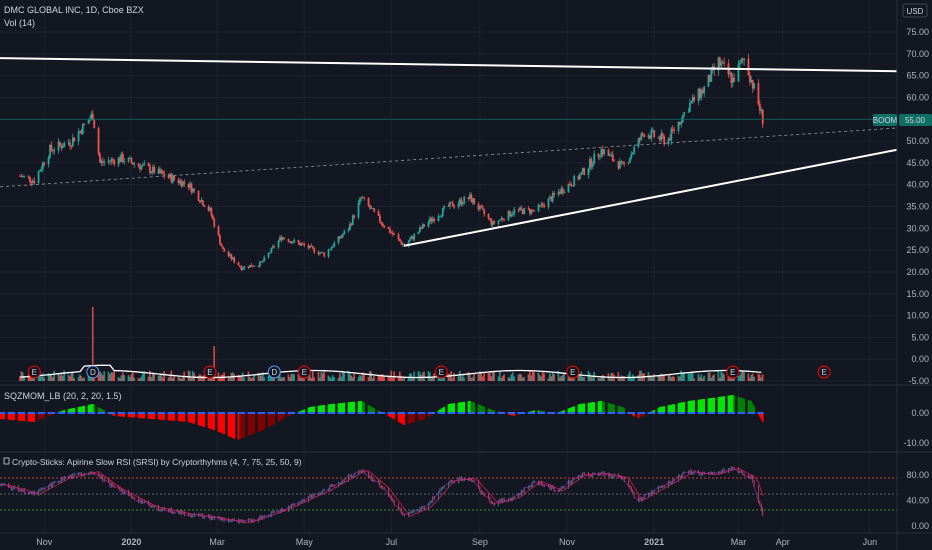 The image size is (932, 550). What do you see at coordinates (93, 372) in the screenshot?
I see `event-marker` at bounding box center [93, 372].